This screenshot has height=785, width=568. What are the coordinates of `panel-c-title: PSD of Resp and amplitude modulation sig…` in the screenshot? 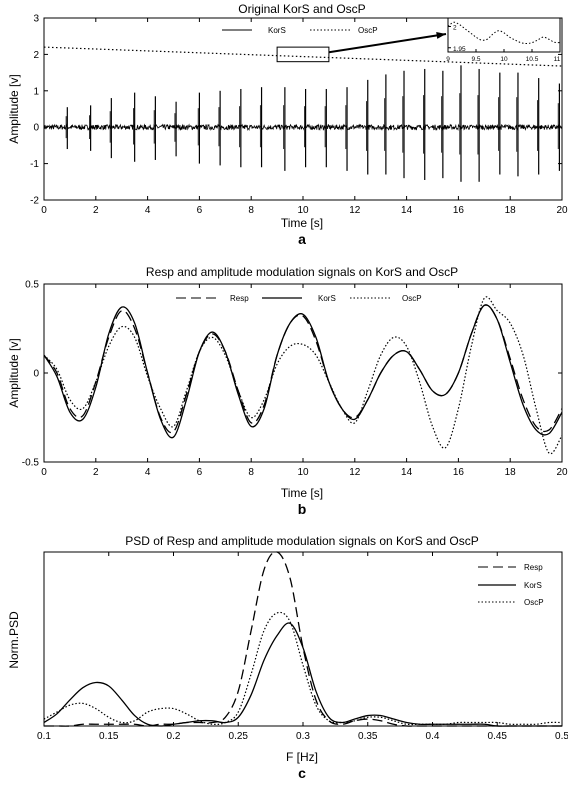 It's located at (302, 541).